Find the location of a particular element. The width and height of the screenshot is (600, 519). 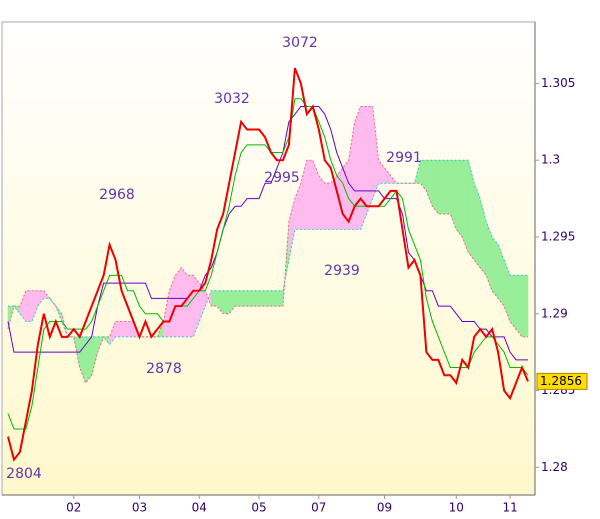

y-tick-label: 1.295 is located at coordinates (558, 237).